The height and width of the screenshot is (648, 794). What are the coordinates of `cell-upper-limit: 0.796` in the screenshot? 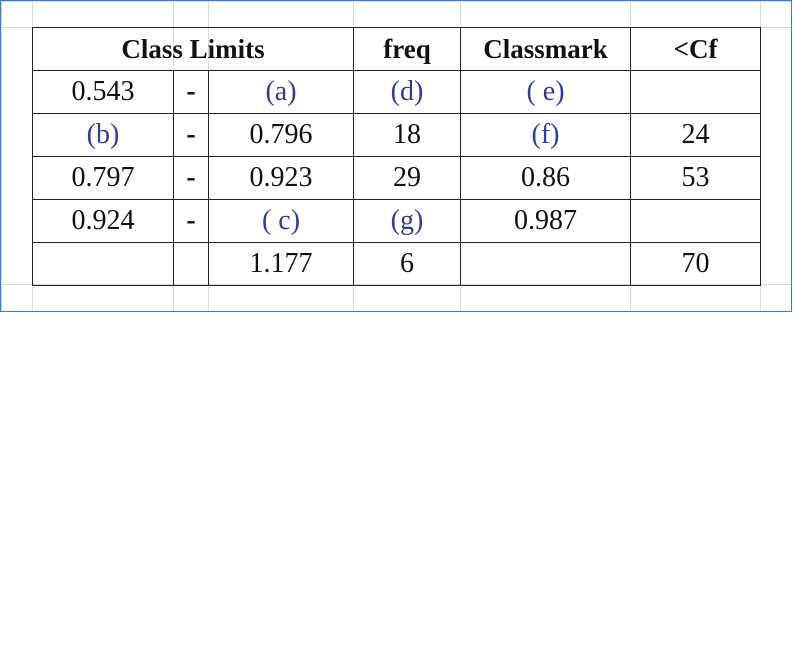 It's located at (281, 135).